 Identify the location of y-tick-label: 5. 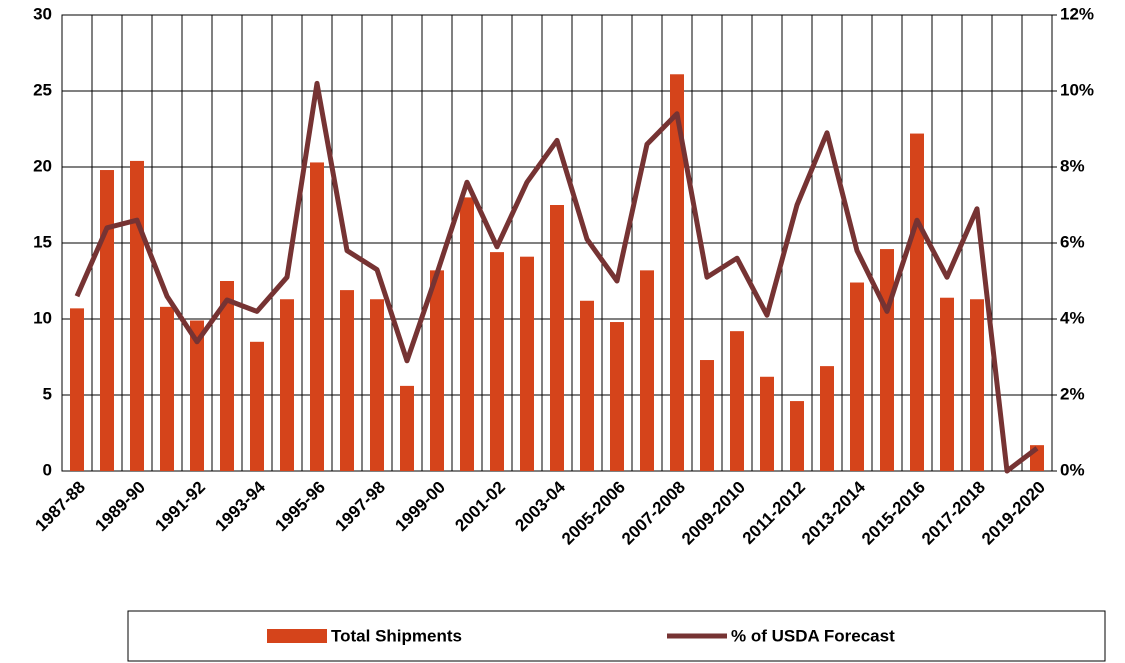
(47, 393).